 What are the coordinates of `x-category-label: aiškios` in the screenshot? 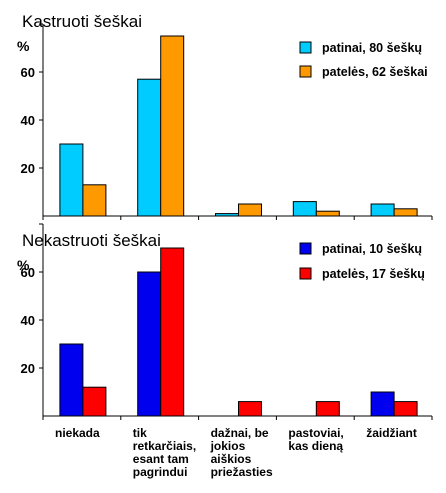 It's located at (231, 459).